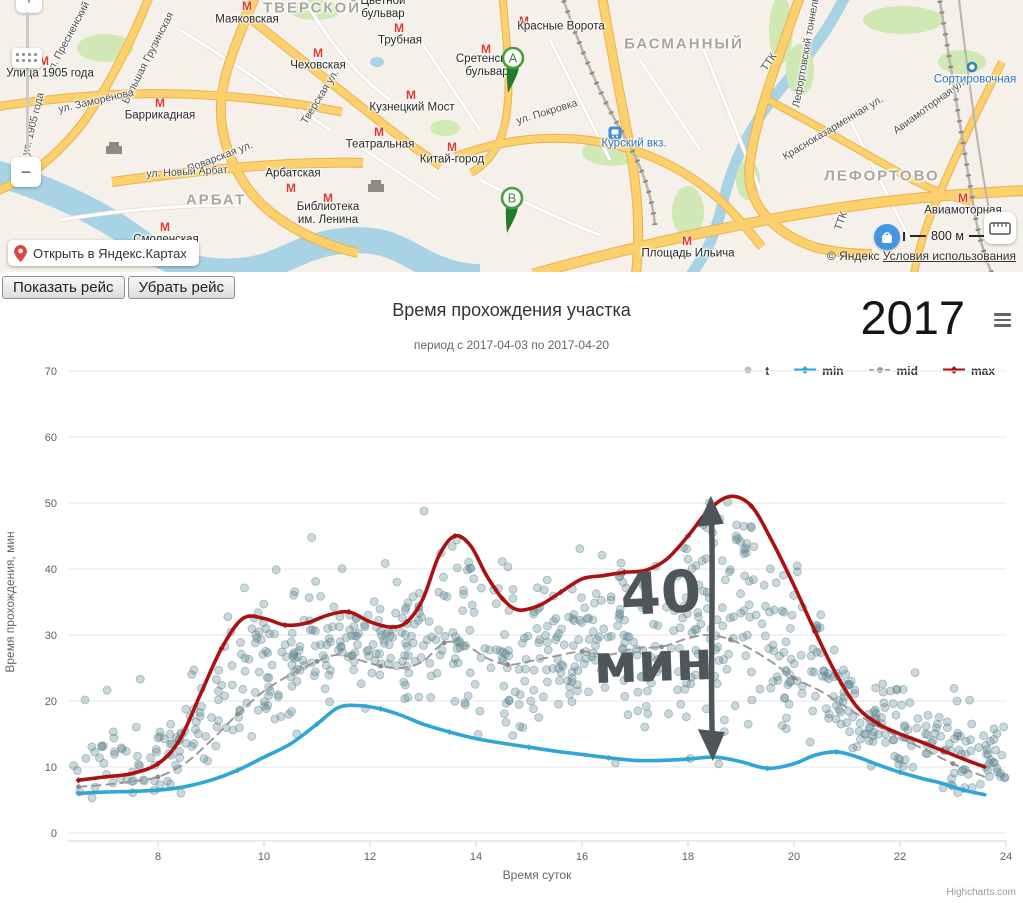 The width and height of the screenshot is (1023, 903). What do you see at coordinates (947, 236) in the screenshot?
I see `map-scale-bar: 800 м` at bounding box center [947, 236].